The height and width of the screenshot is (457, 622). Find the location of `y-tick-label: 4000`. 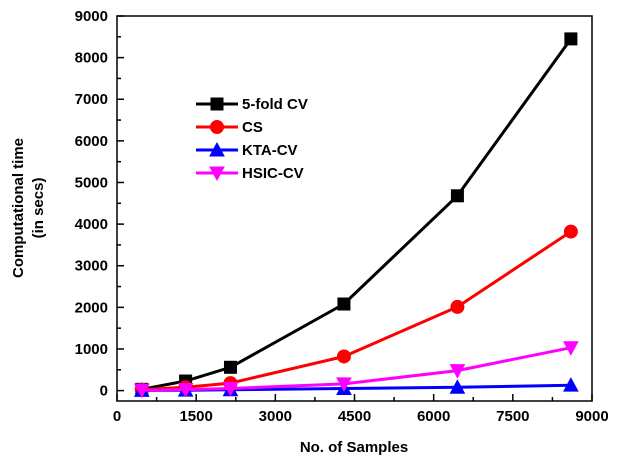

y-tick-label: 4000 is located at coordinates (91, 224).